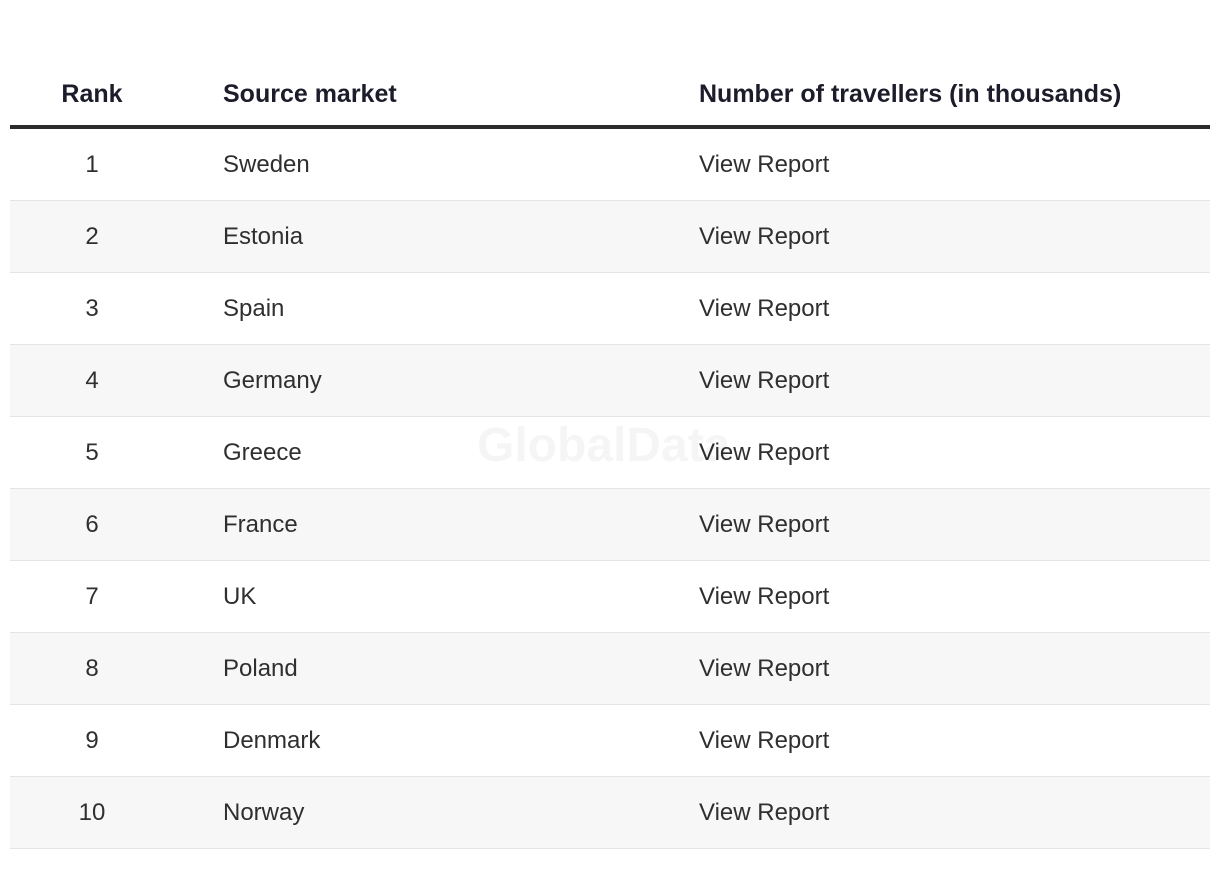  Describe the element at coordinates (92, 812) in the screenshot. I see `rank-cell: 10` at that location.